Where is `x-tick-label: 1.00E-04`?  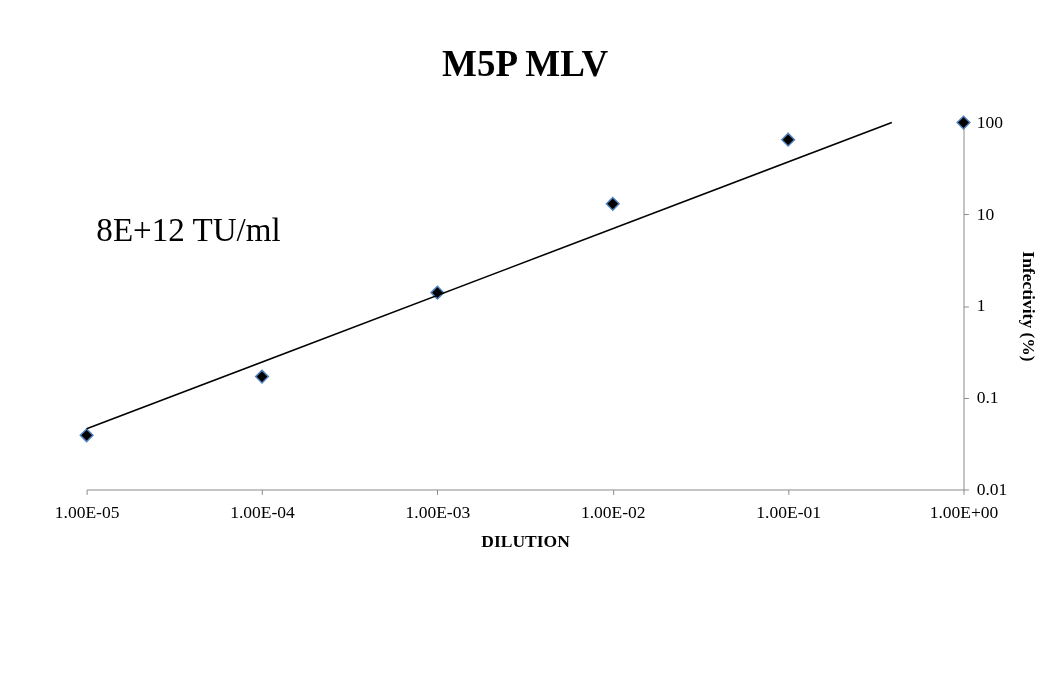
x-tick-label: 1.00E-04 is located at coordinates (263, 512).